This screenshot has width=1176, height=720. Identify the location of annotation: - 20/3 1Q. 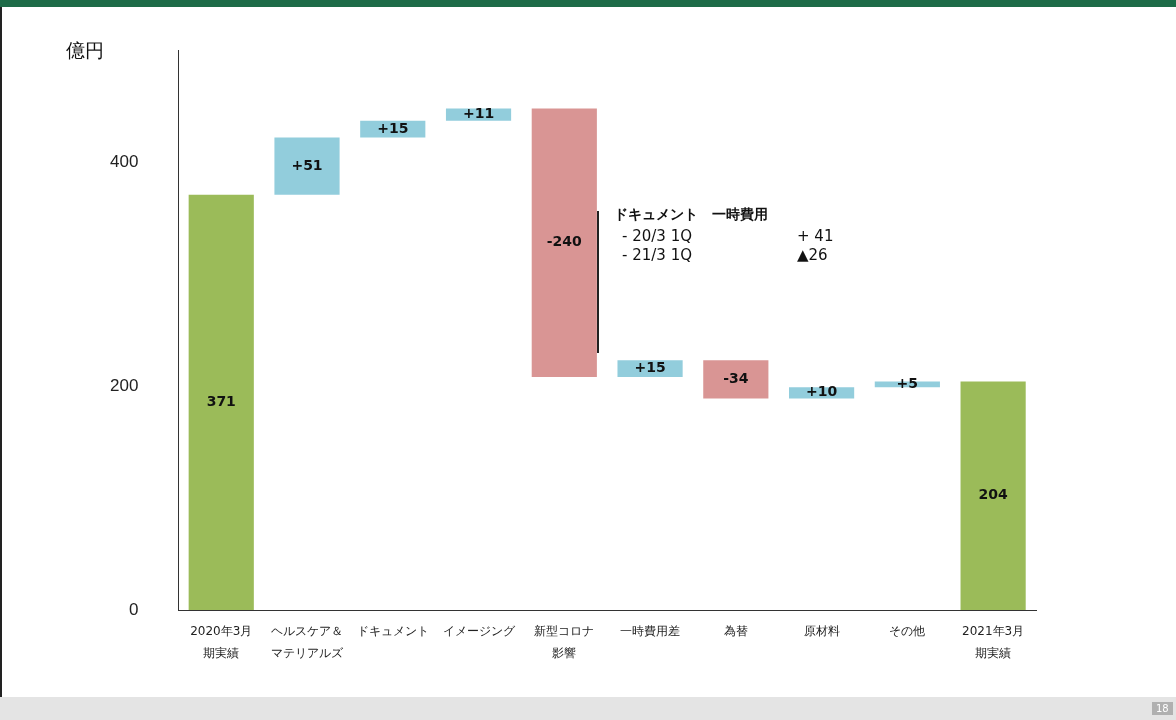
(657, 236).